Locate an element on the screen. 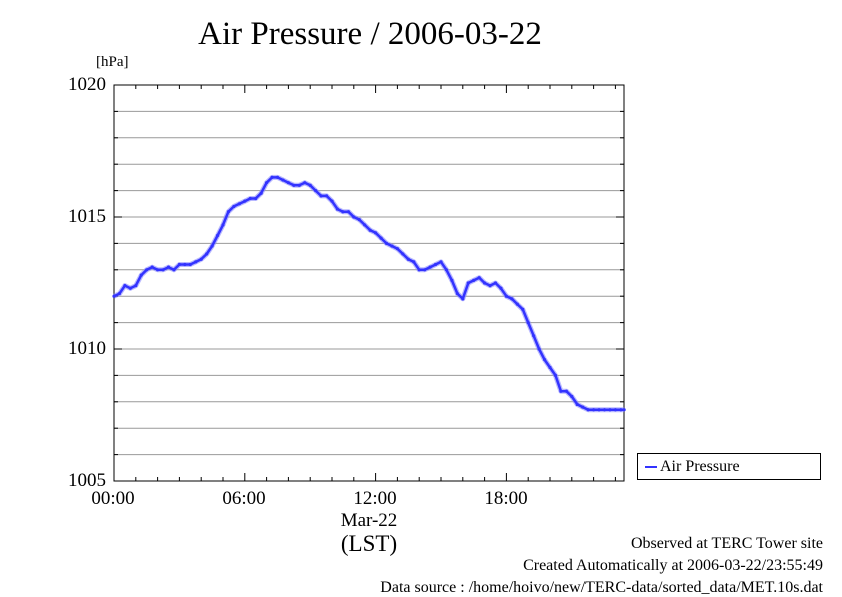  y-tick-label: 1010 is located at coordinates (87, 348).